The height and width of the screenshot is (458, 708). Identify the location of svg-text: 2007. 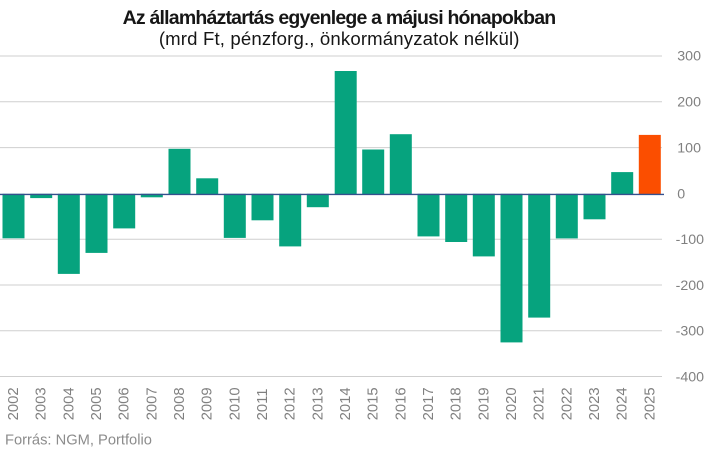
(152, 403).